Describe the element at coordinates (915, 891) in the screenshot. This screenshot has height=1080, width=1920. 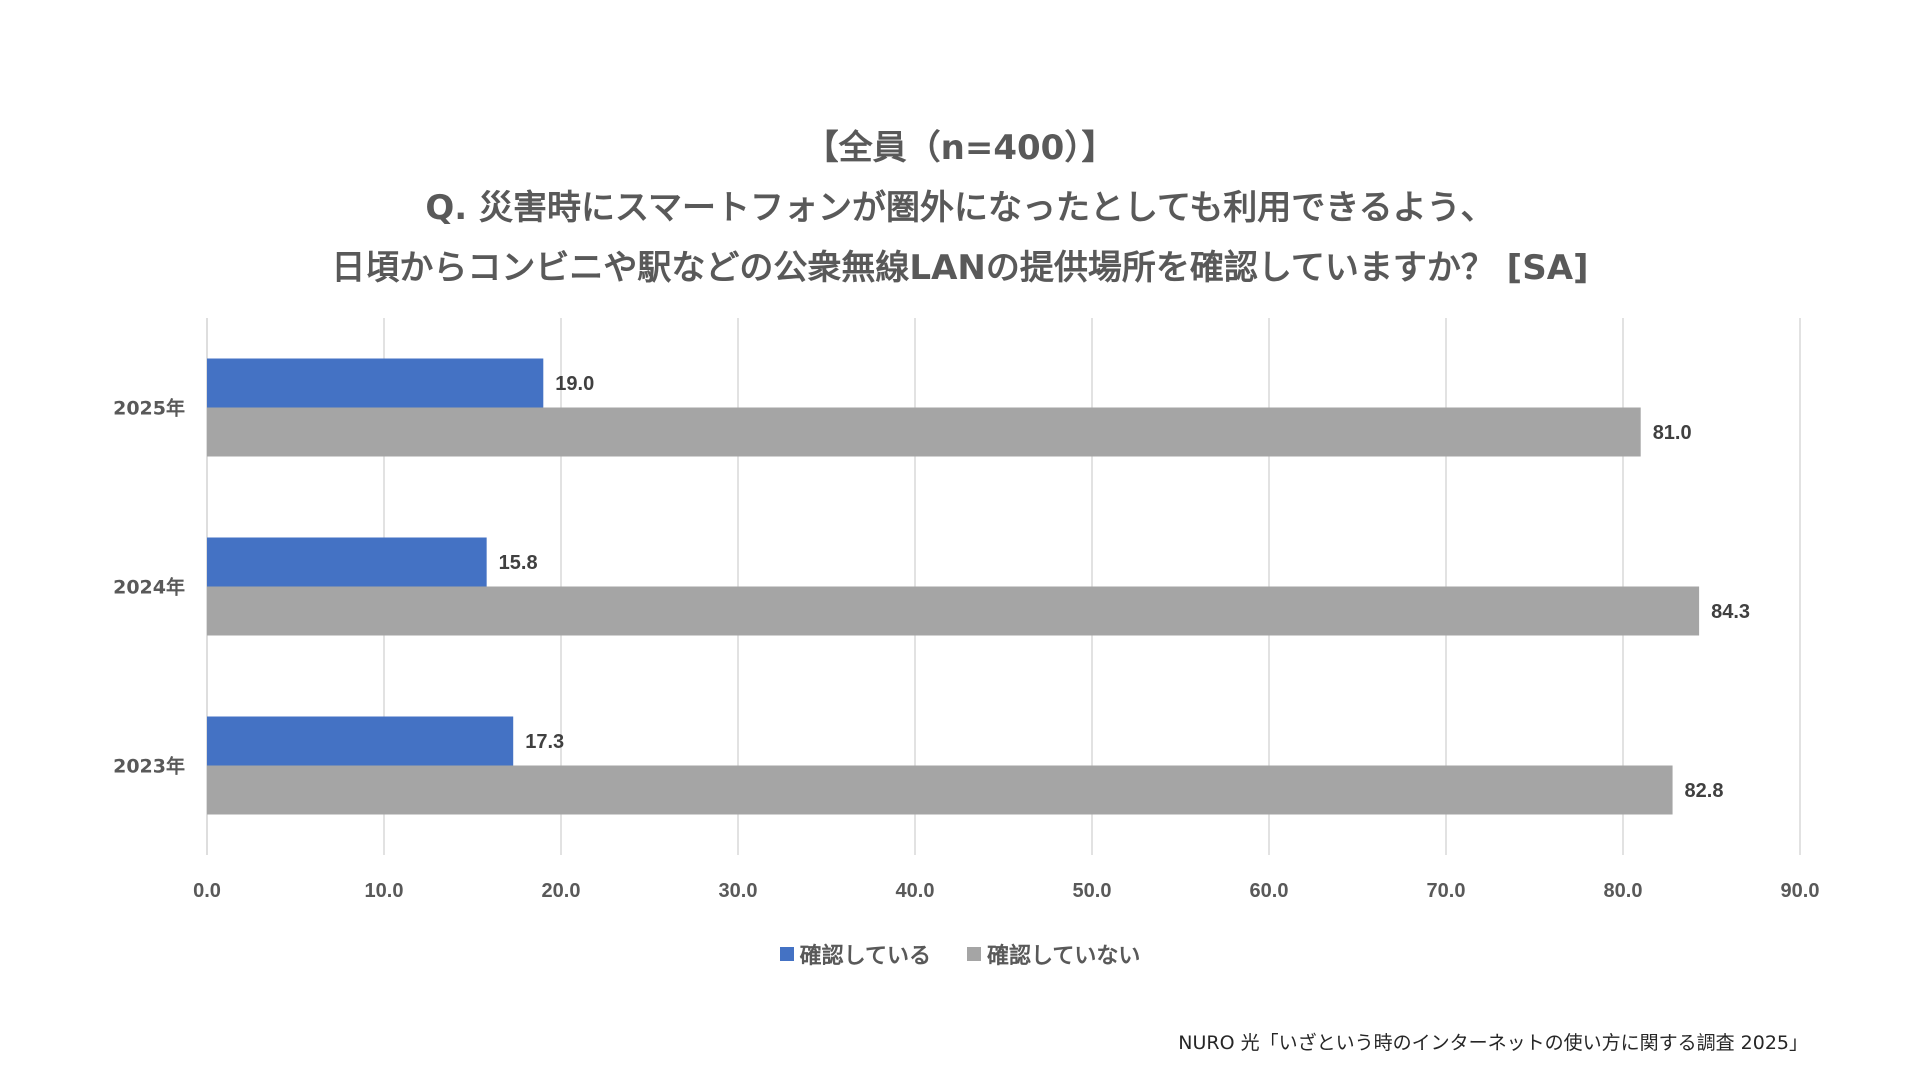
I see `x-tick-label: 40.0` at that location.